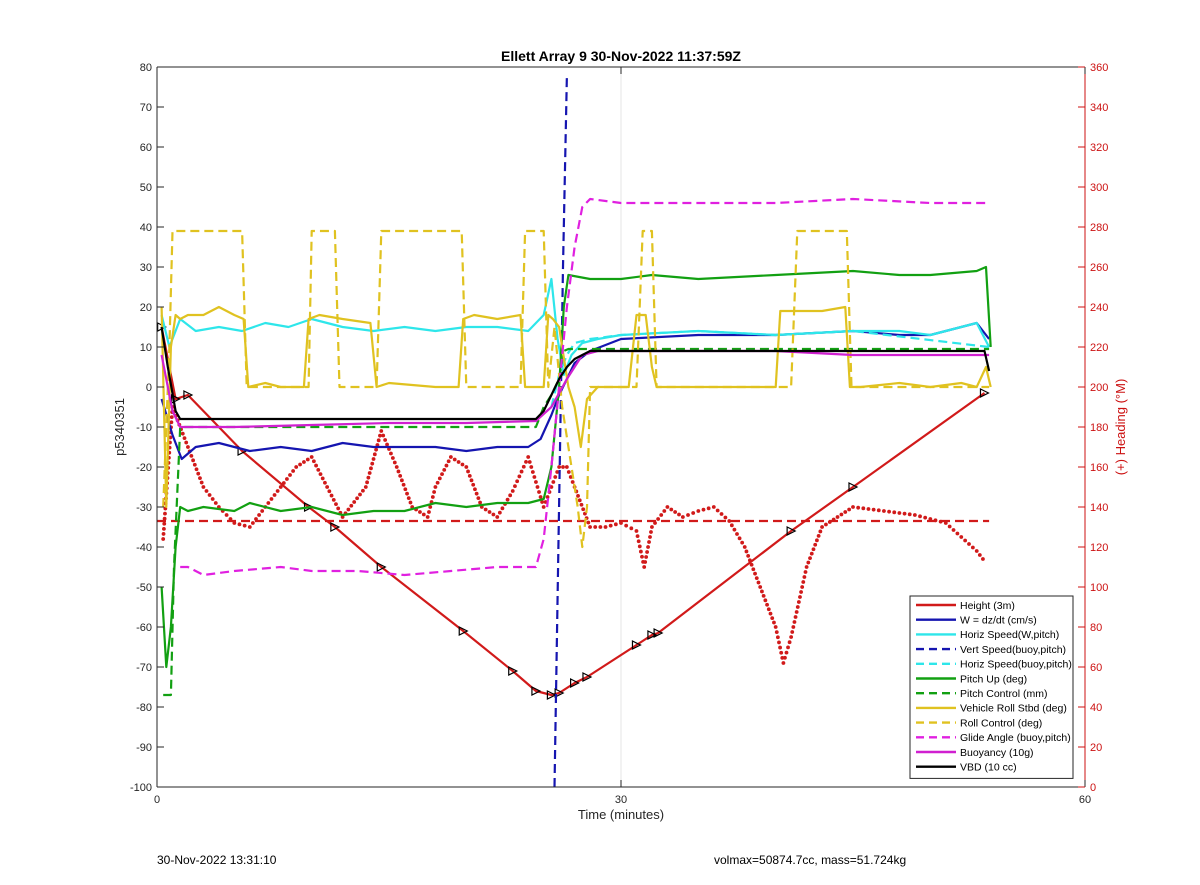  What do you see at coordinates (1016, 665) in the screenshot?
I see `legend-label: Horiz Speed(buoy,pitch)` at bounding box center [1016, 665].